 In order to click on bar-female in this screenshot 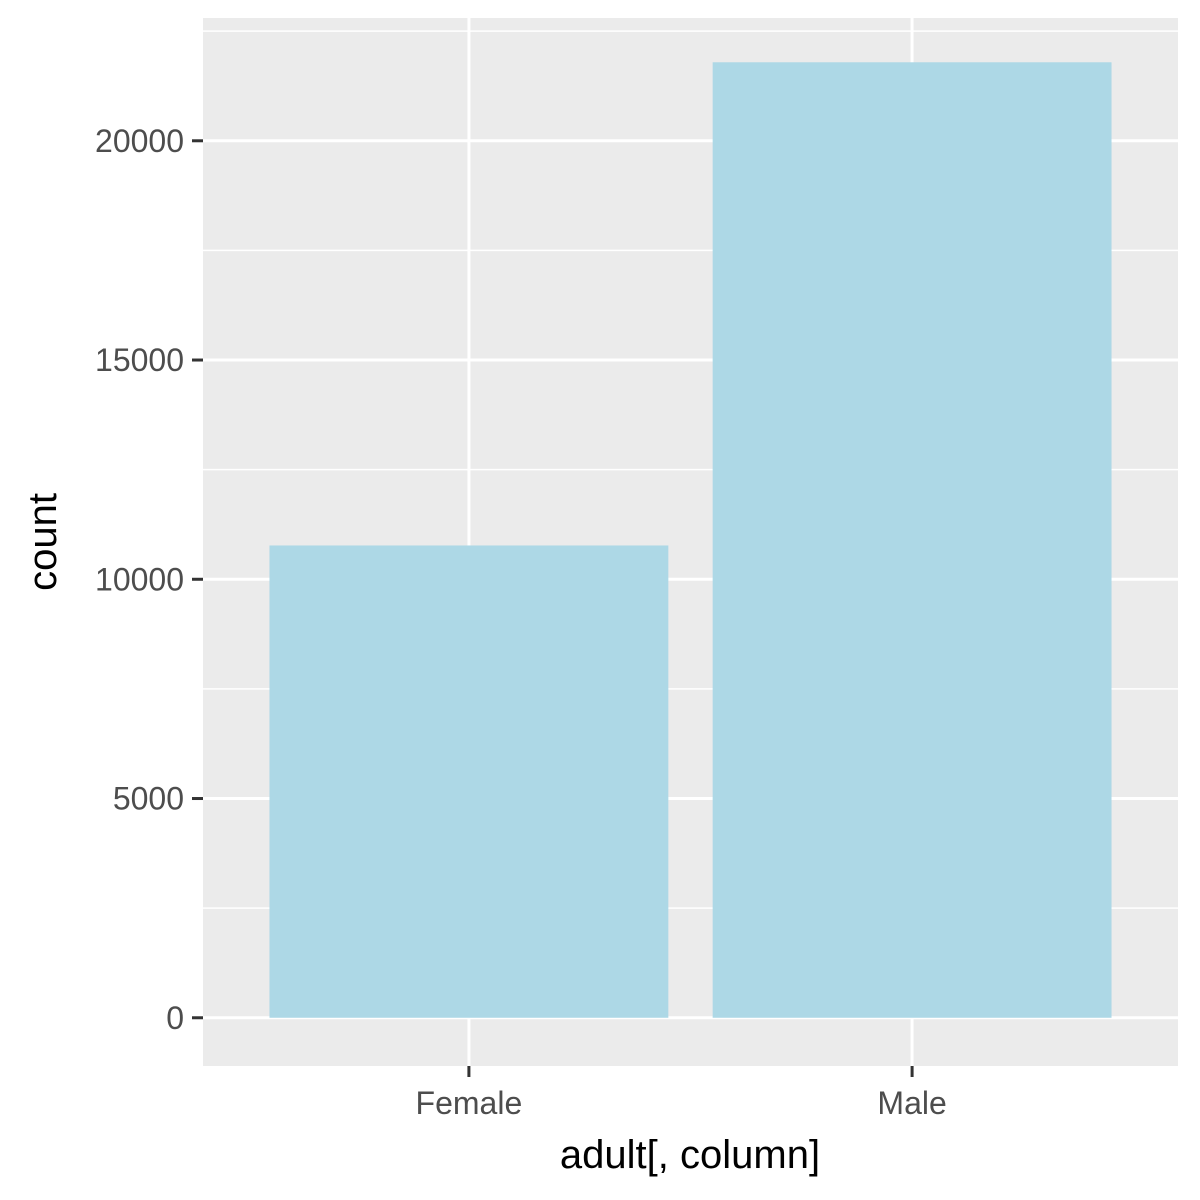, I will do `click(469, 781)`.